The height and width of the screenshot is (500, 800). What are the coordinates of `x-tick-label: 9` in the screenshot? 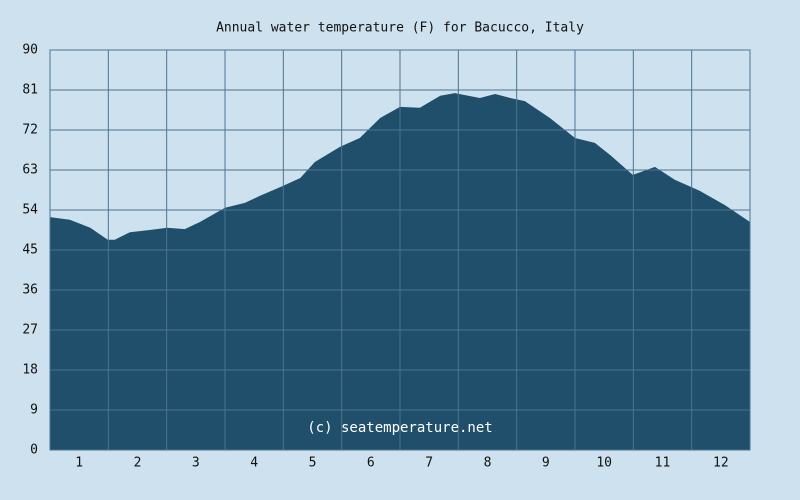 It's located at (546, 463).